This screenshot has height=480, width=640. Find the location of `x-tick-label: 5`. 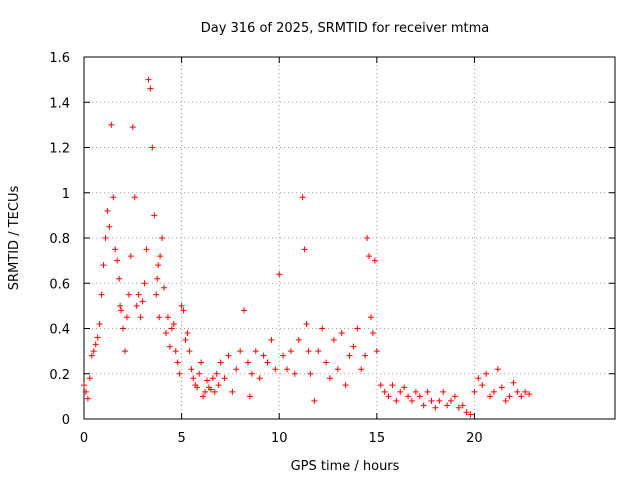

x-tick-label: 5 is located at coordinates (181, 438).